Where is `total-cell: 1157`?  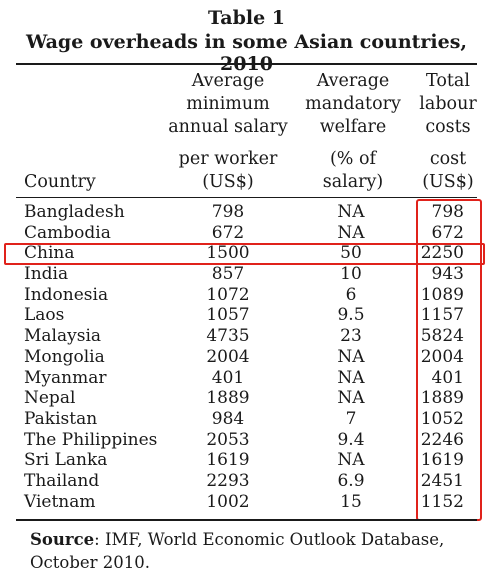
total-cell: 1157 is located at coordinates (442, 315).